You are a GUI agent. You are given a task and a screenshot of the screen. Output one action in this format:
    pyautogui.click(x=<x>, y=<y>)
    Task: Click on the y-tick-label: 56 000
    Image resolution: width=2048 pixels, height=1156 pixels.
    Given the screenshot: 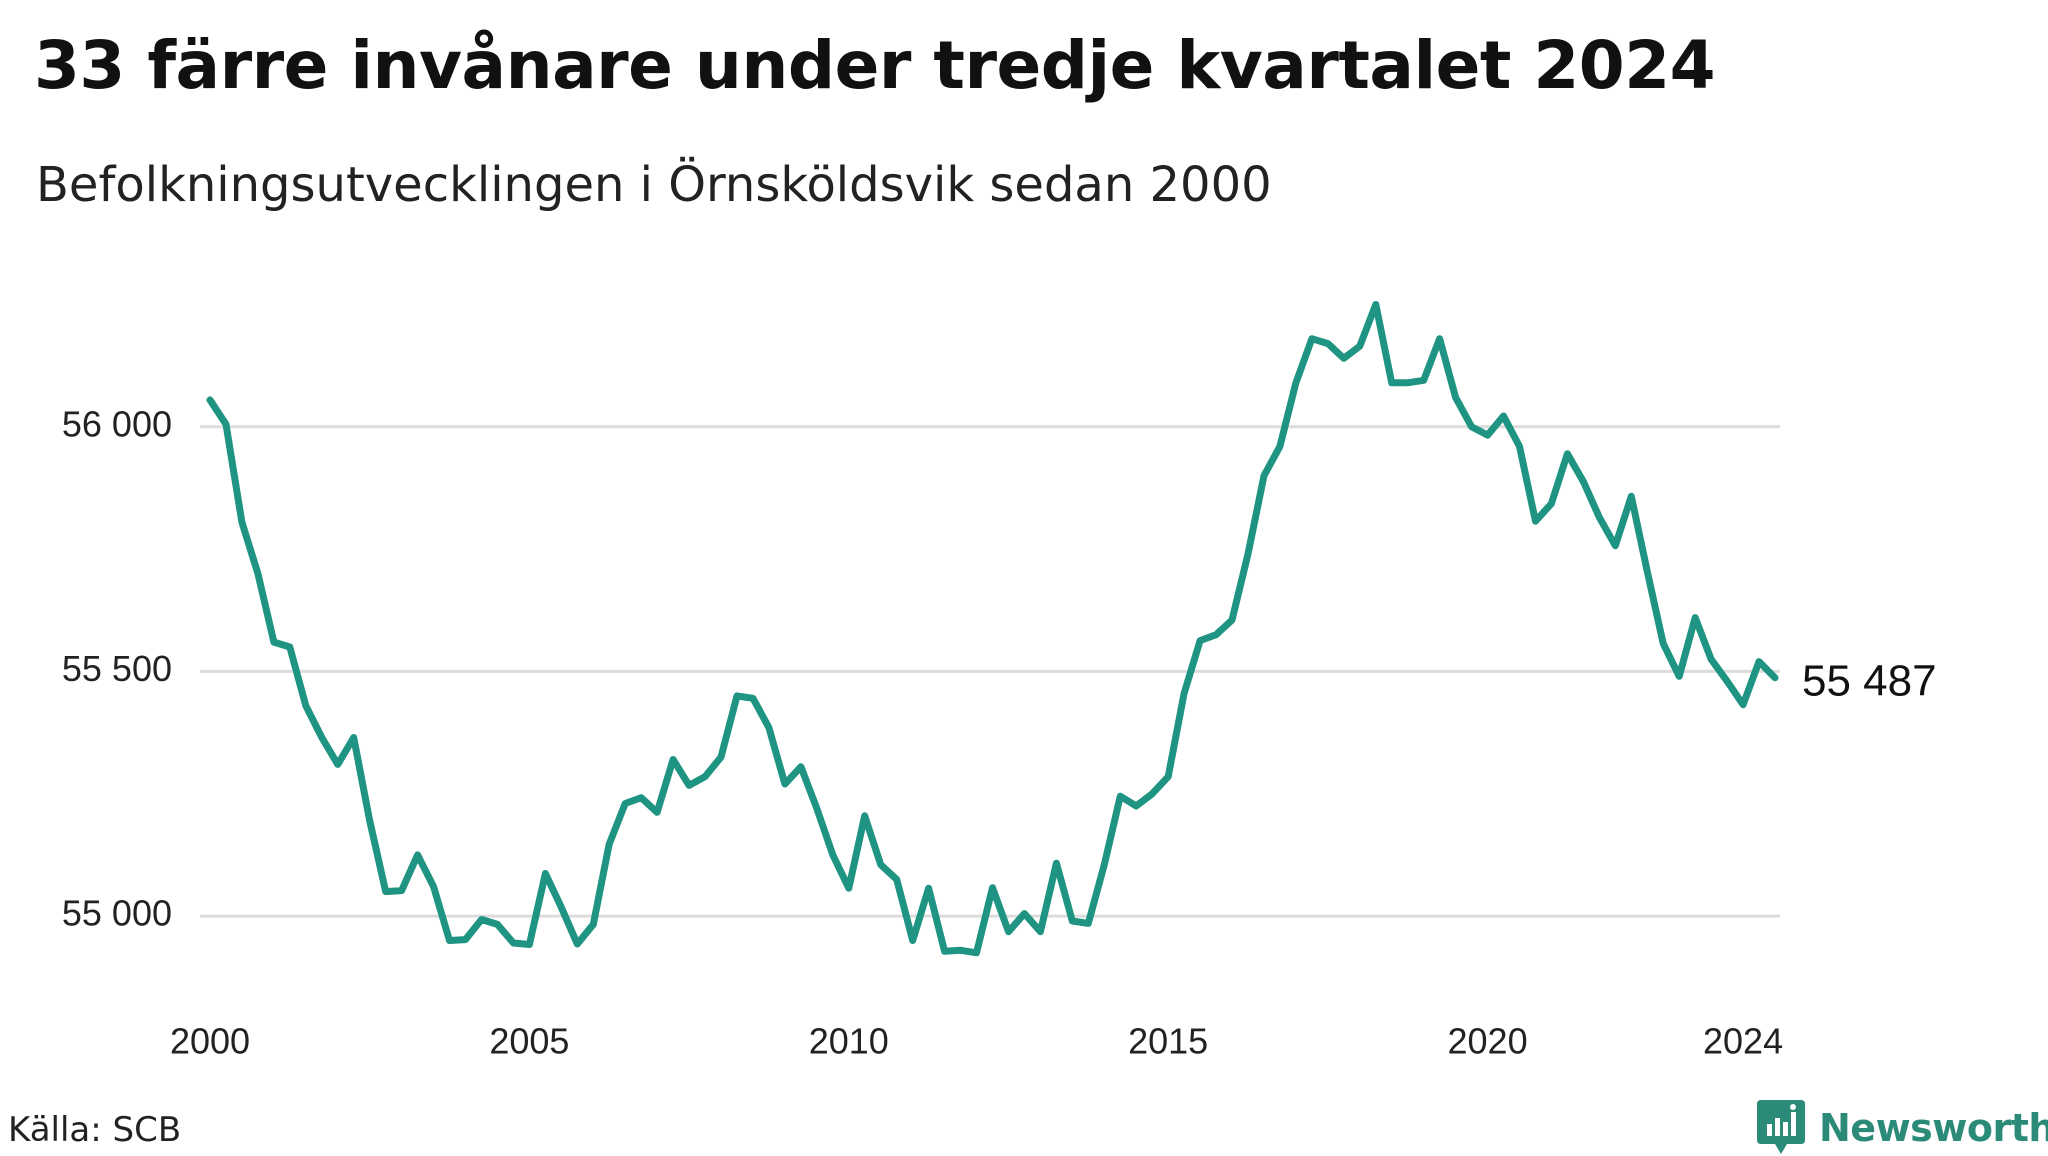 What is the action you would take?
    pyautogui.click(x=117, y=423)
    